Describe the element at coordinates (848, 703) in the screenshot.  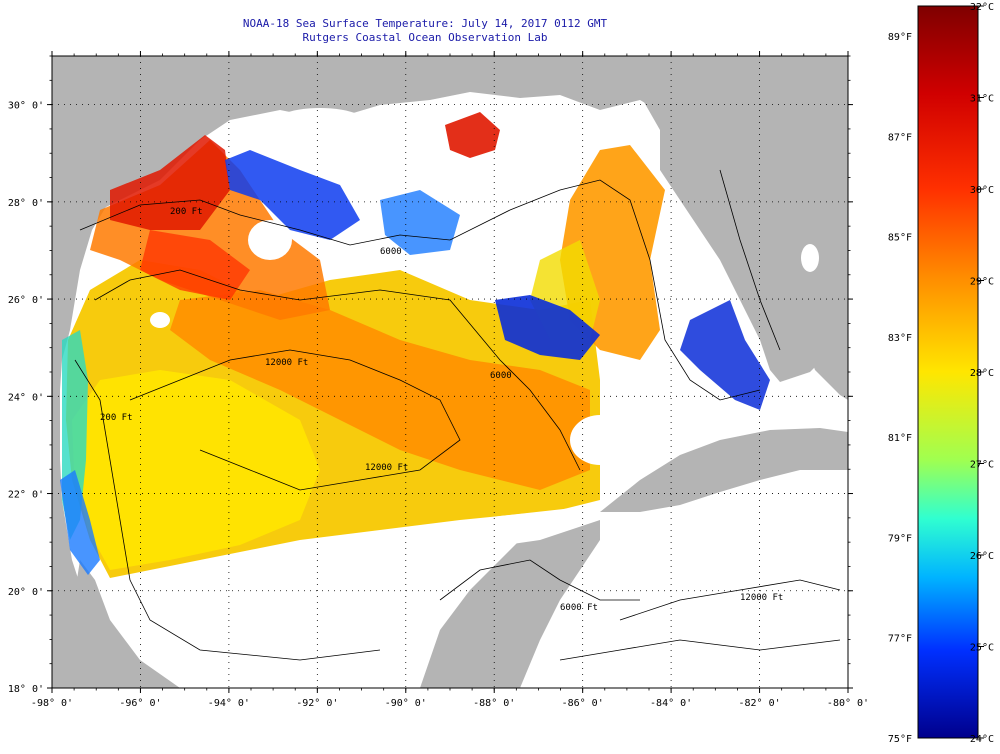
I see `longitude-tick-label: -80° 0'` at that location.